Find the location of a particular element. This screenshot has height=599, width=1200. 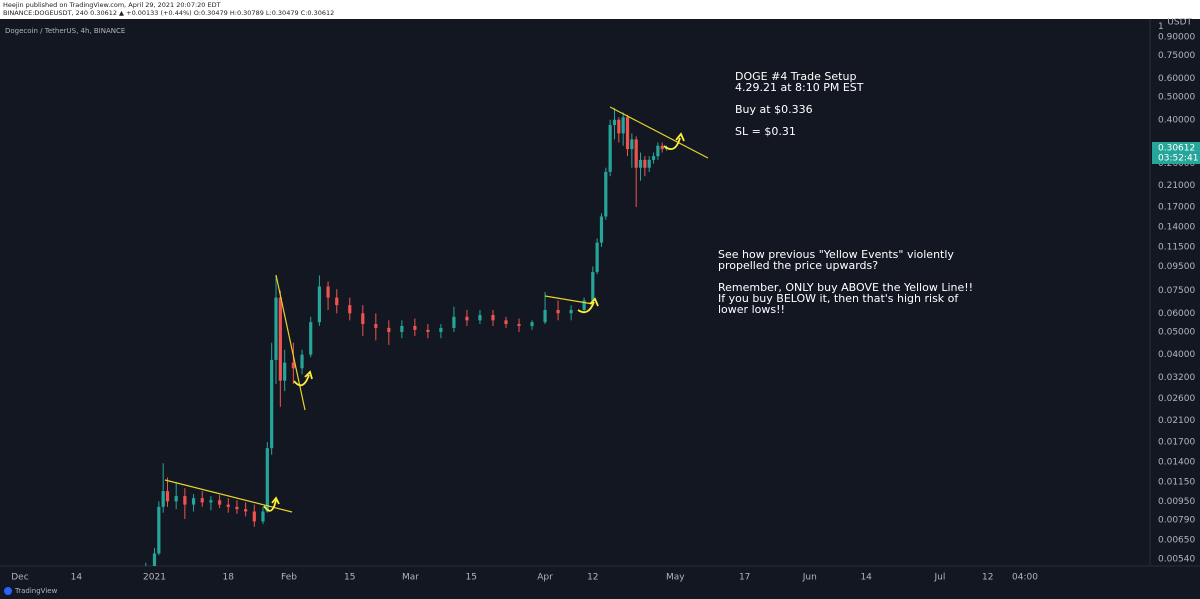

x-tick-label: May is located at coordinates (675, 578).